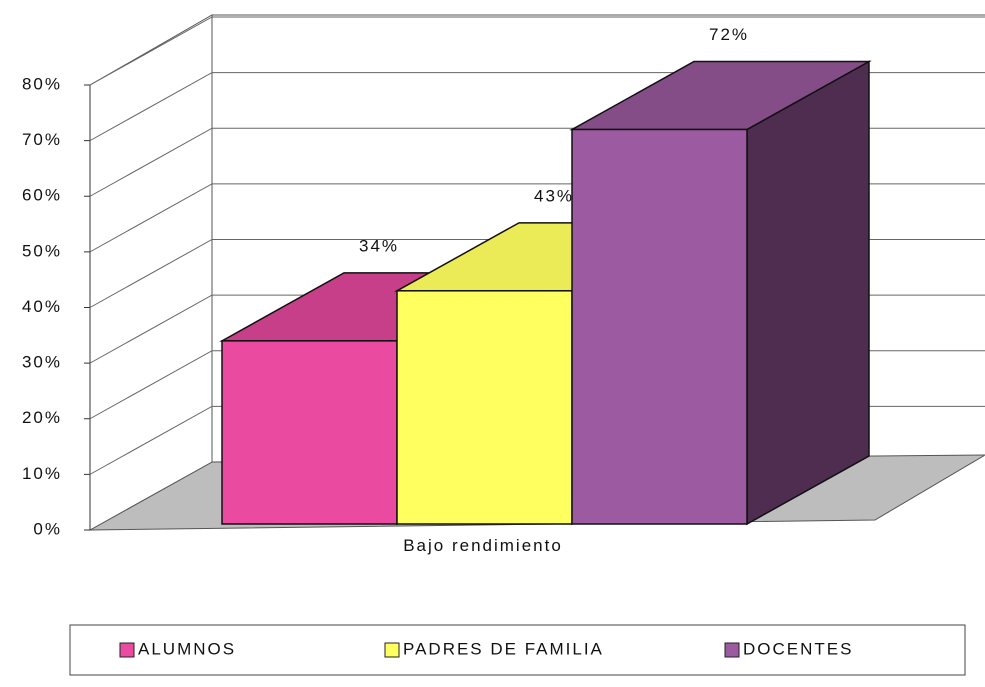  What do you see at coordinates (42, 195) in the screenshot?
I see `y-tick-label: 60%` at bounding box center [42, 195].